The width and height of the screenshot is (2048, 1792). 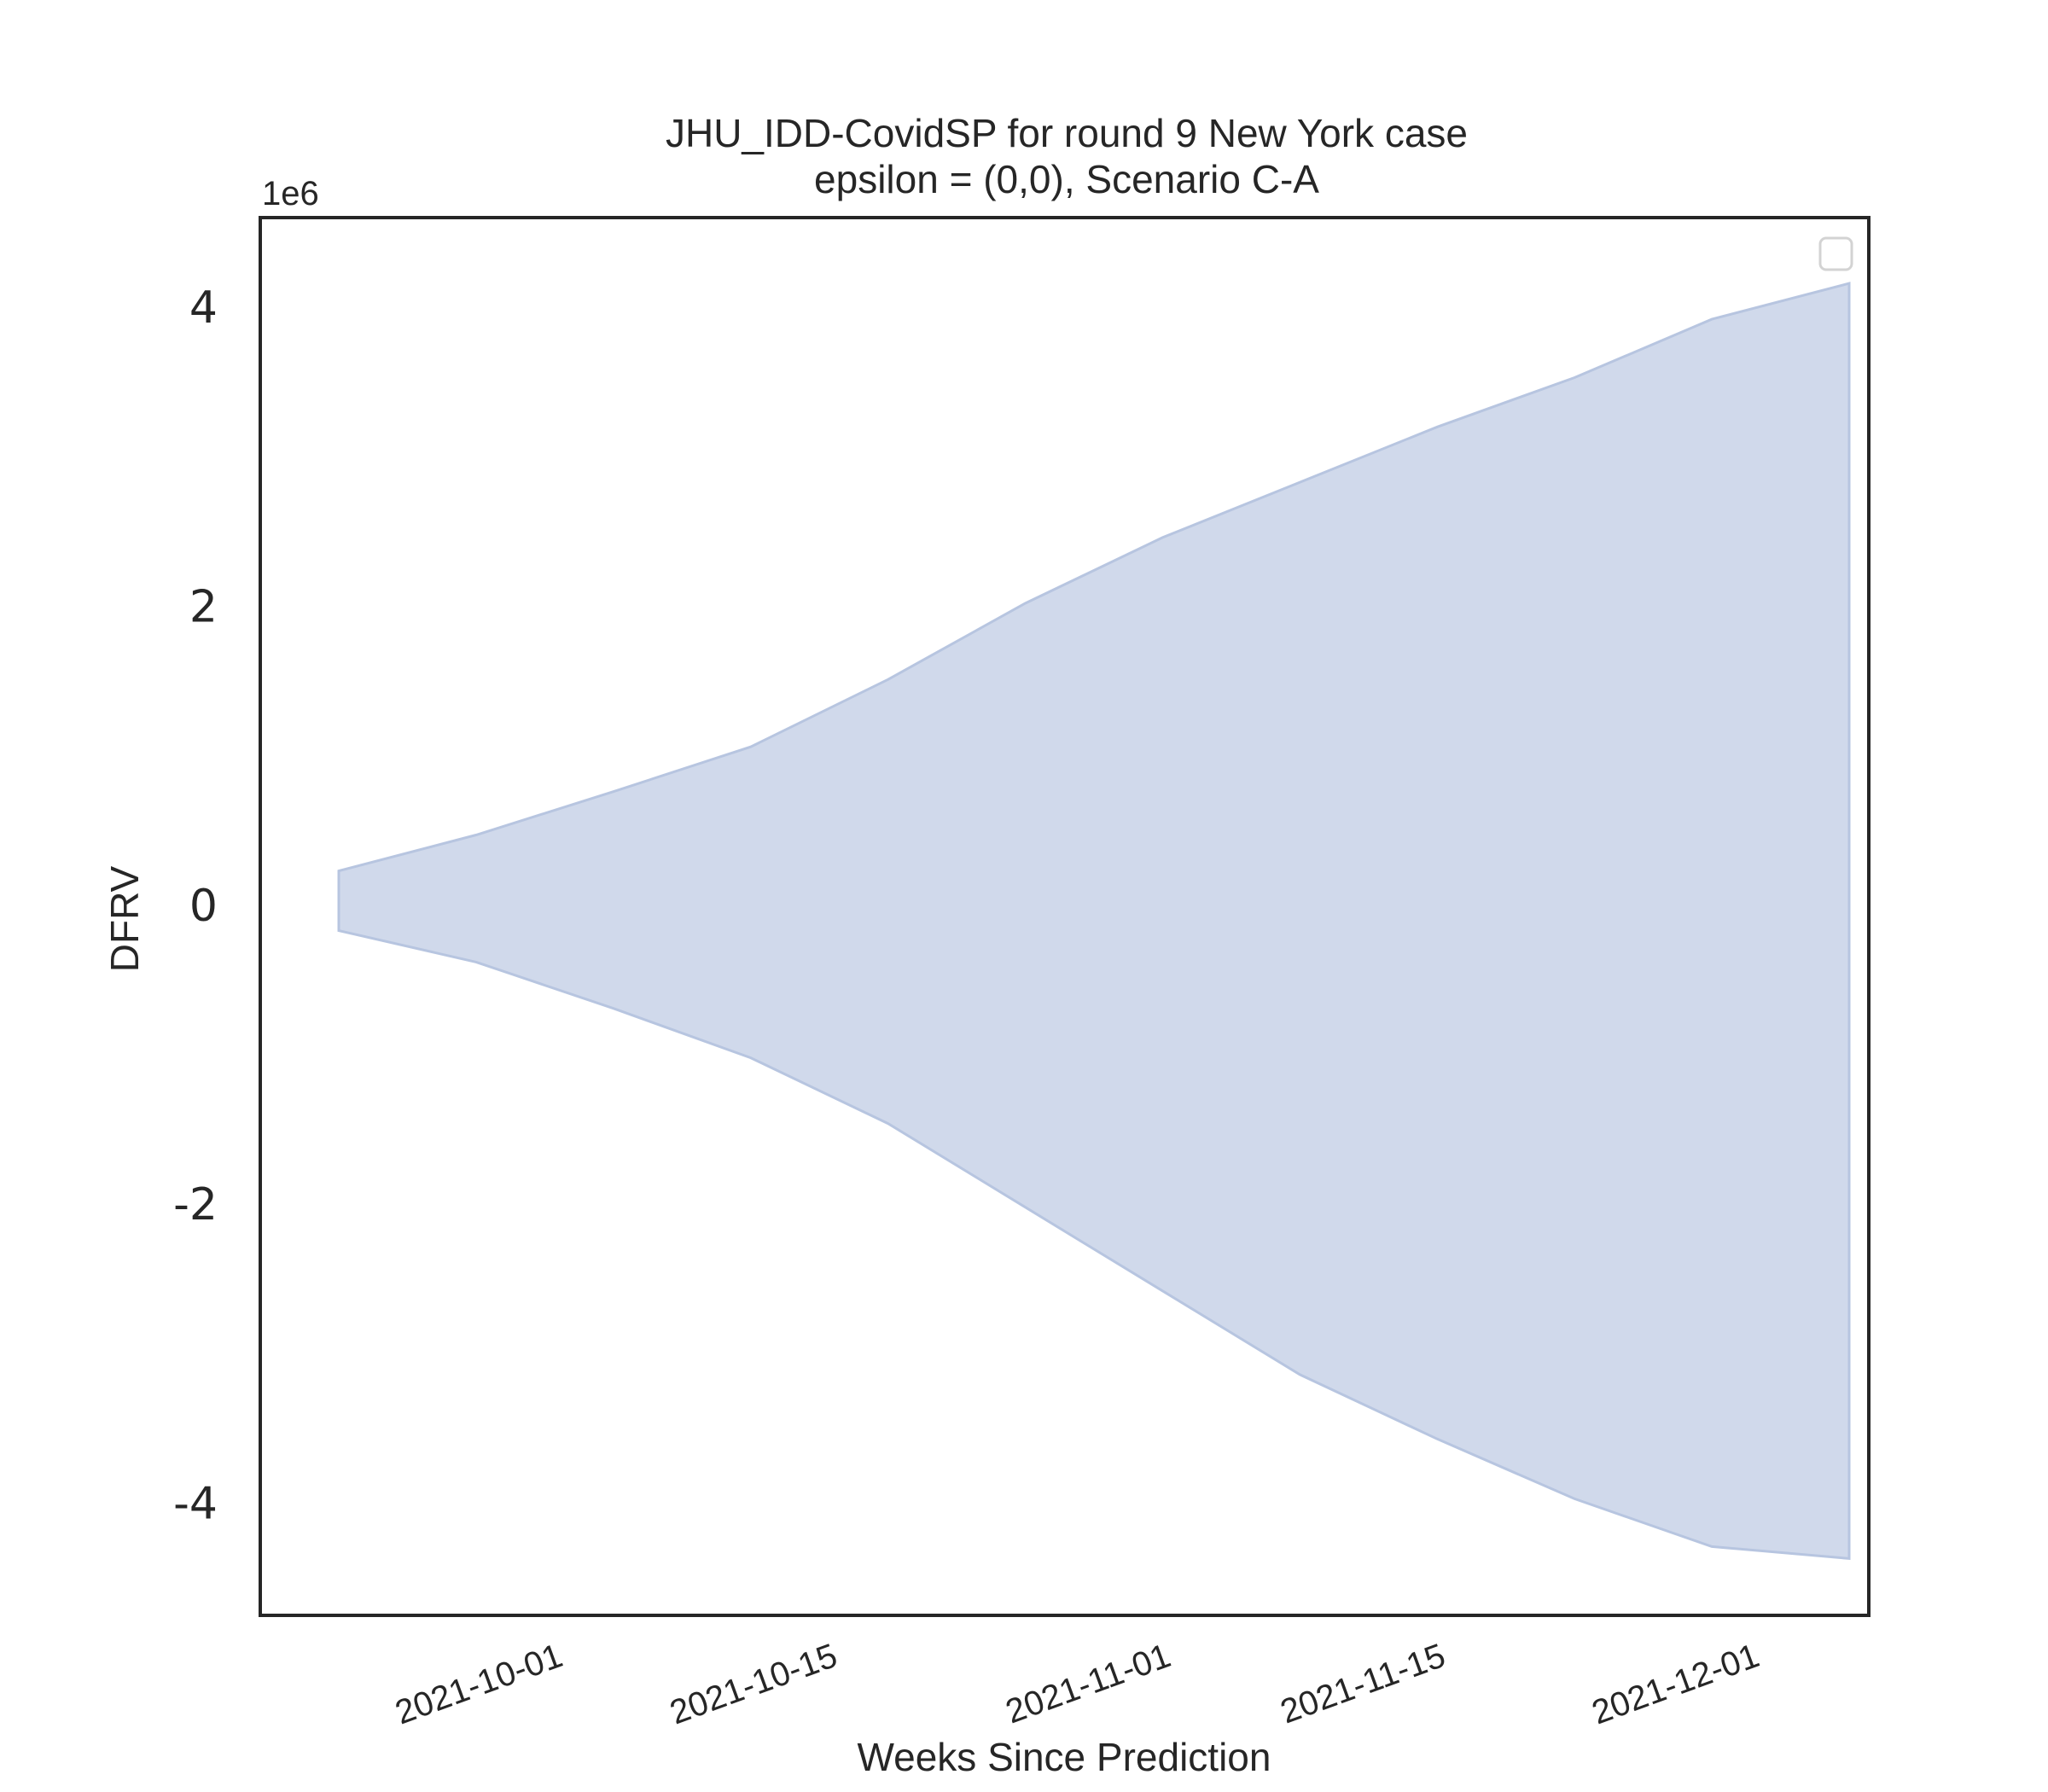 I want to click on y-tick-label: 0, so click(x=203, y=907).